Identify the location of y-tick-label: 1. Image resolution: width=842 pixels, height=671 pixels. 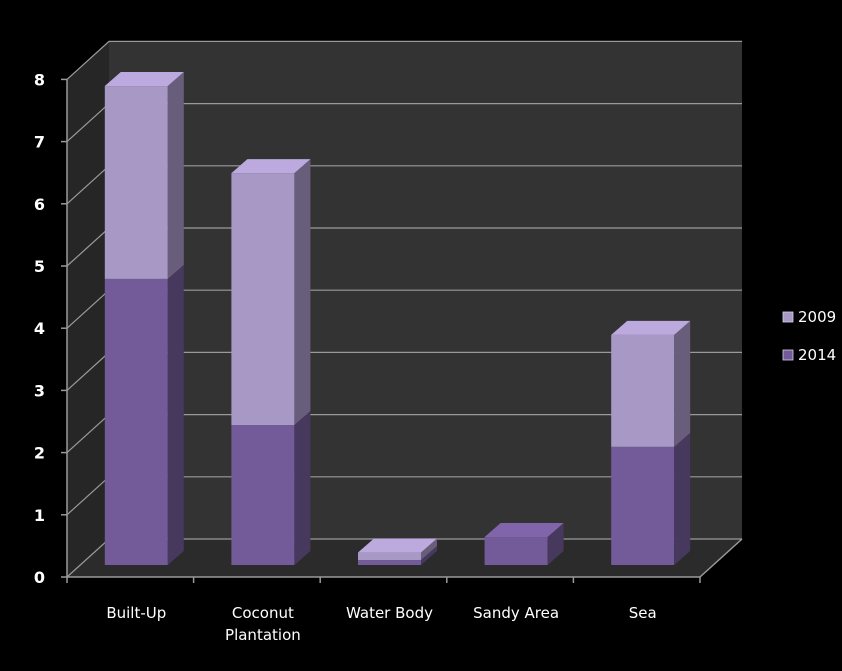
(39, 515).